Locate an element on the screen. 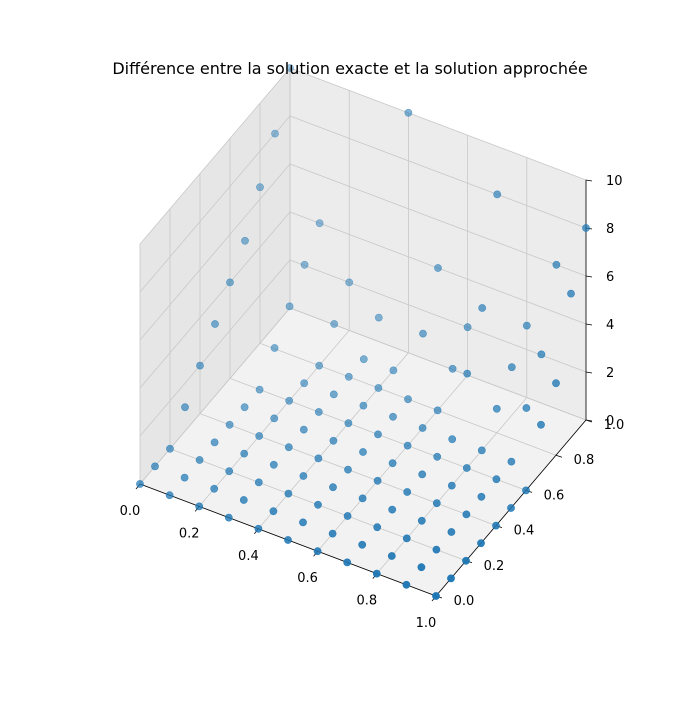 The width and height of the screenshot is (700, 704). x-tick-label: 0.0 is located at coordinates (130, 511).